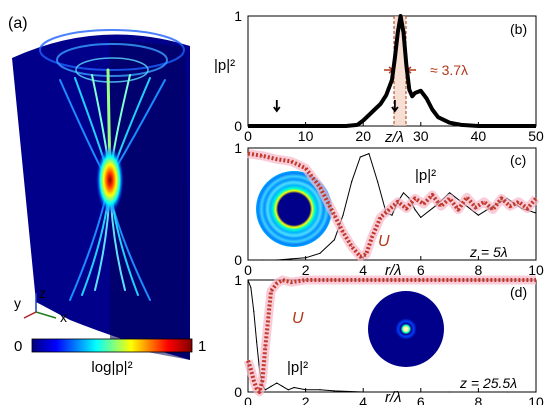  I want to click on position-arrow-marker, so click(395, 106).